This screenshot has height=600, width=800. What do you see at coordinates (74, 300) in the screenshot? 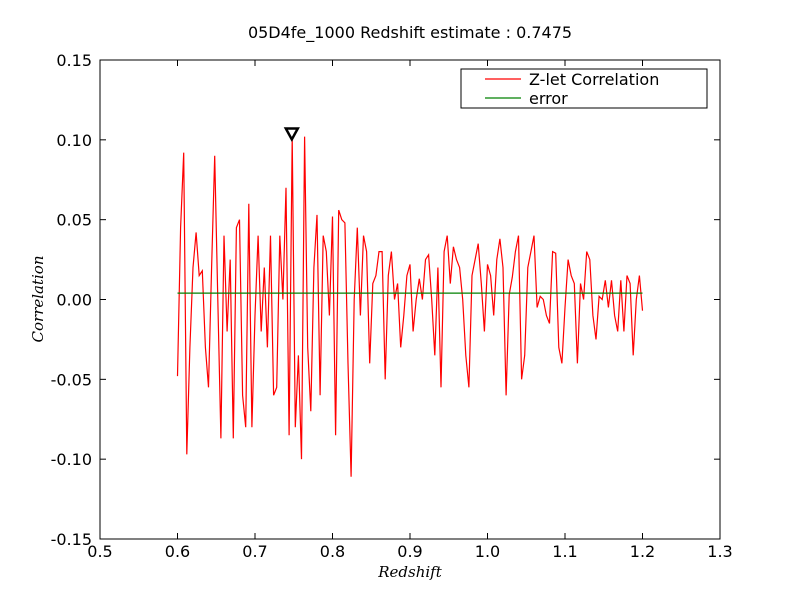
I see `y-tick-label: 0.00` at bounding box center [74, 300].